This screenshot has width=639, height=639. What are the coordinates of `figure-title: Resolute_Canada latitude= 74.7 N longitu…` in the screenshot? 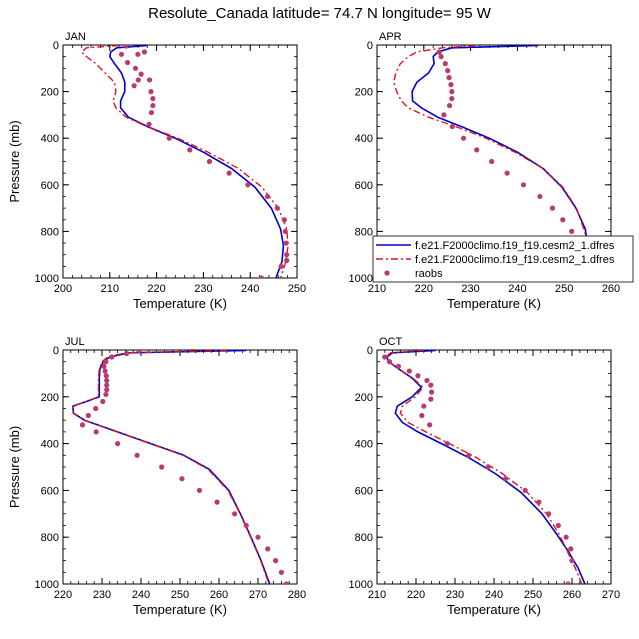 It's located at (320, 13).